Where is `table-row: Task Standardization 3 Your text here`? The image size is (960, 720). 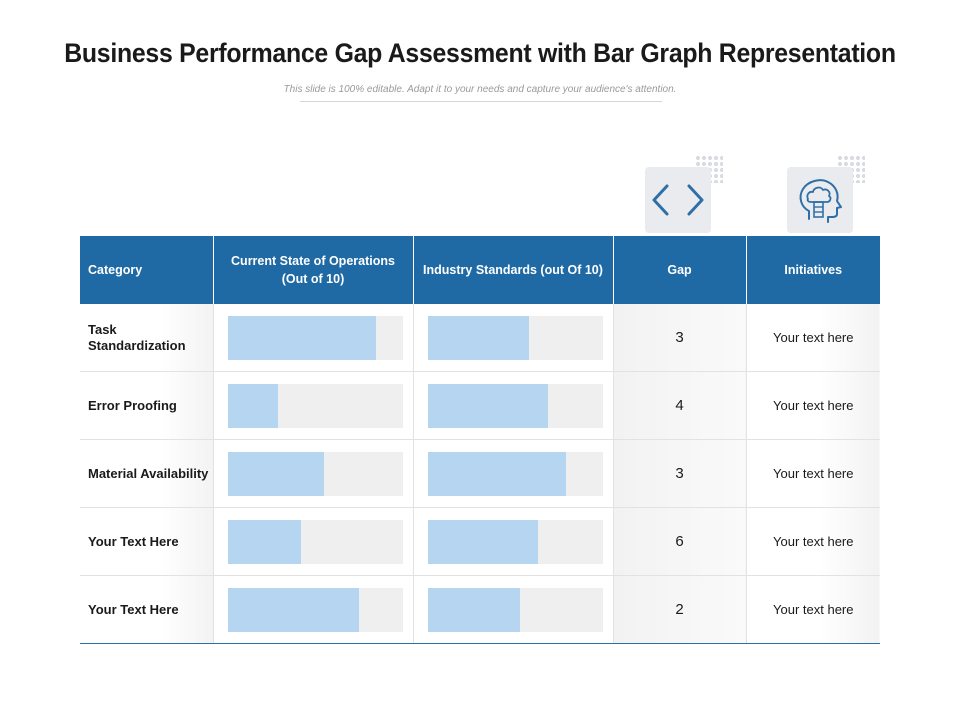
table-row: Task Standardization 3 Your text here is located at coordinates (480, 338).